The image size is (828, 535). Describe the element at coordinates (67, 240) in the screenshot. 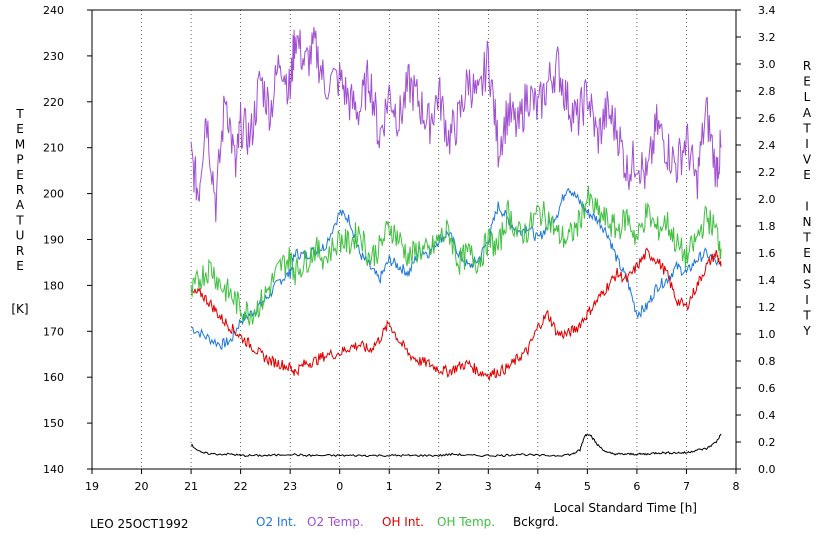

I see `y-axis-left: 140 150 160 170 180 190 200 210 220 230 240` at that location.